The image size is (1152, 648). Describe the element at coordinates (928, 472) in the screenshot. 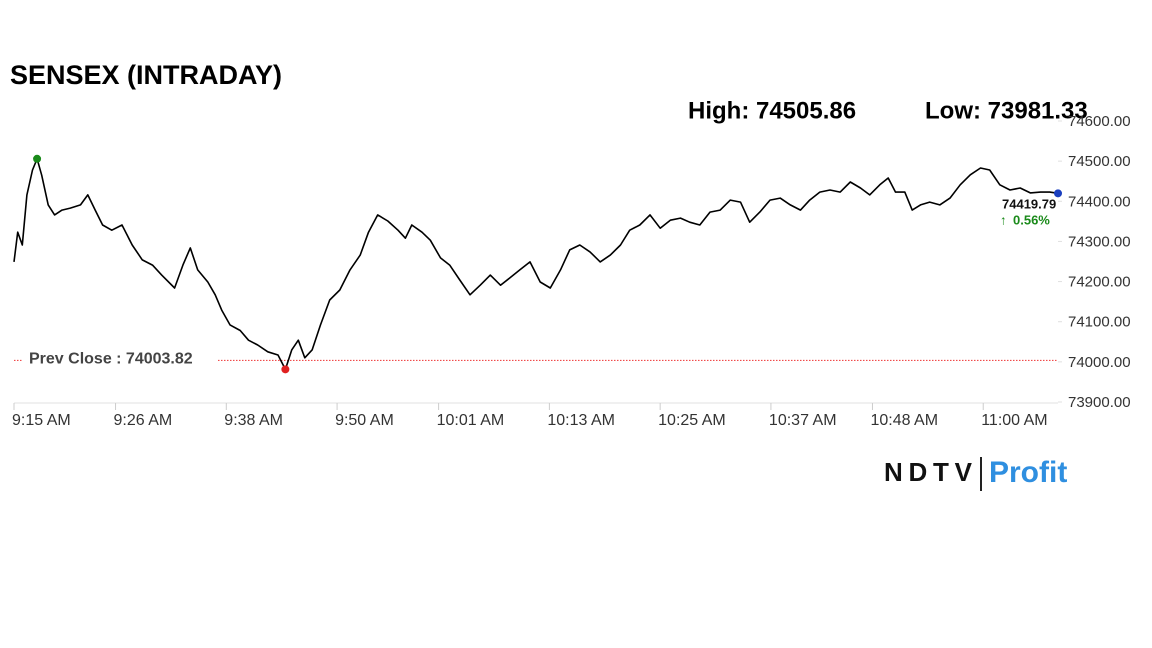

I see `brand-ndtv: NDTV` at that location.